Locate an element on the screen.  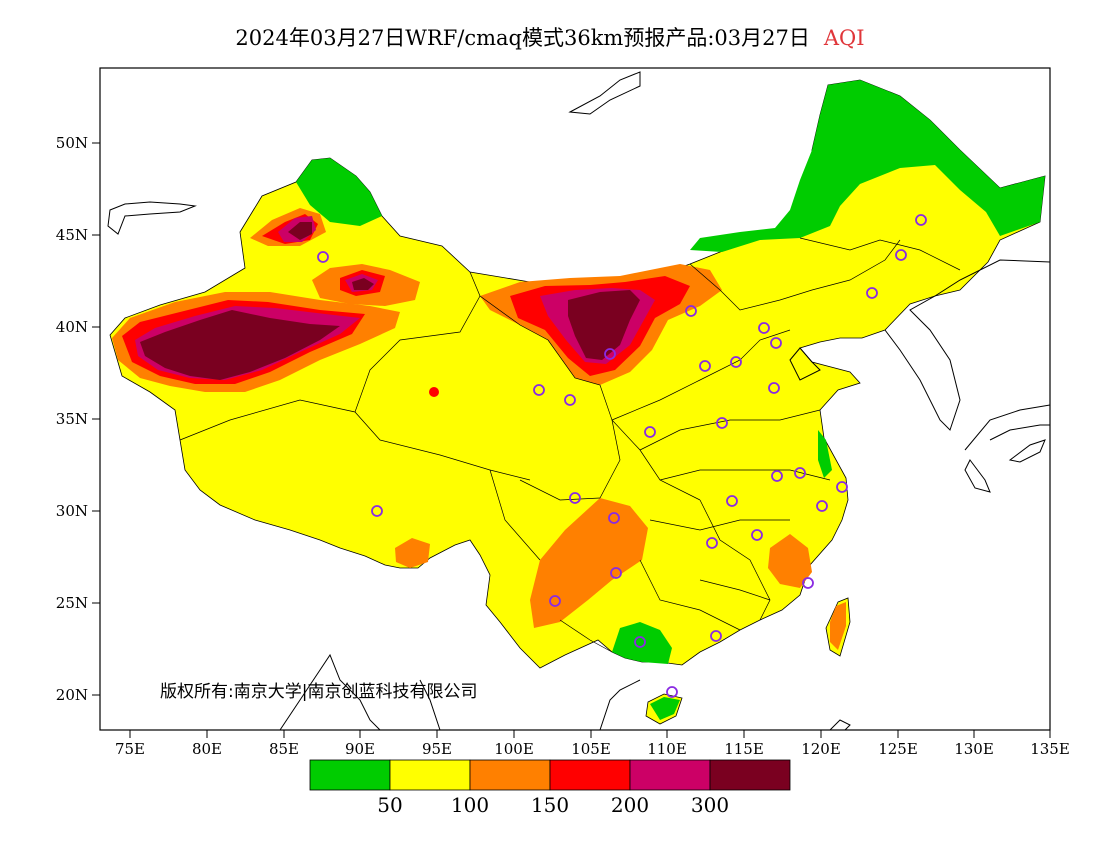
legend-label: 150 is located at coordinates (550, 805).